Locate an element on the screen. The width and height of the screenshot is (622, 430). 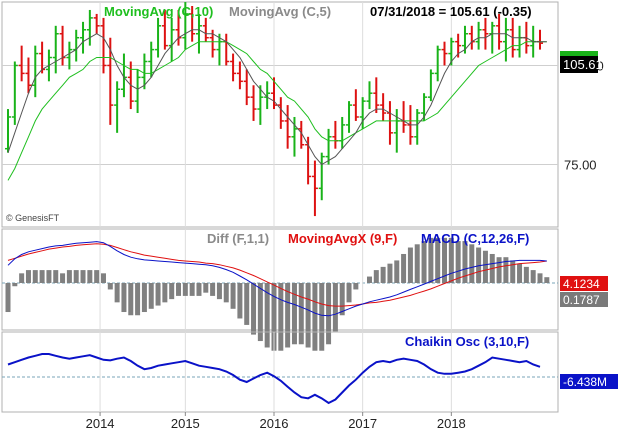
x-axis-label: 2015 is located at coordinates (185, 423).